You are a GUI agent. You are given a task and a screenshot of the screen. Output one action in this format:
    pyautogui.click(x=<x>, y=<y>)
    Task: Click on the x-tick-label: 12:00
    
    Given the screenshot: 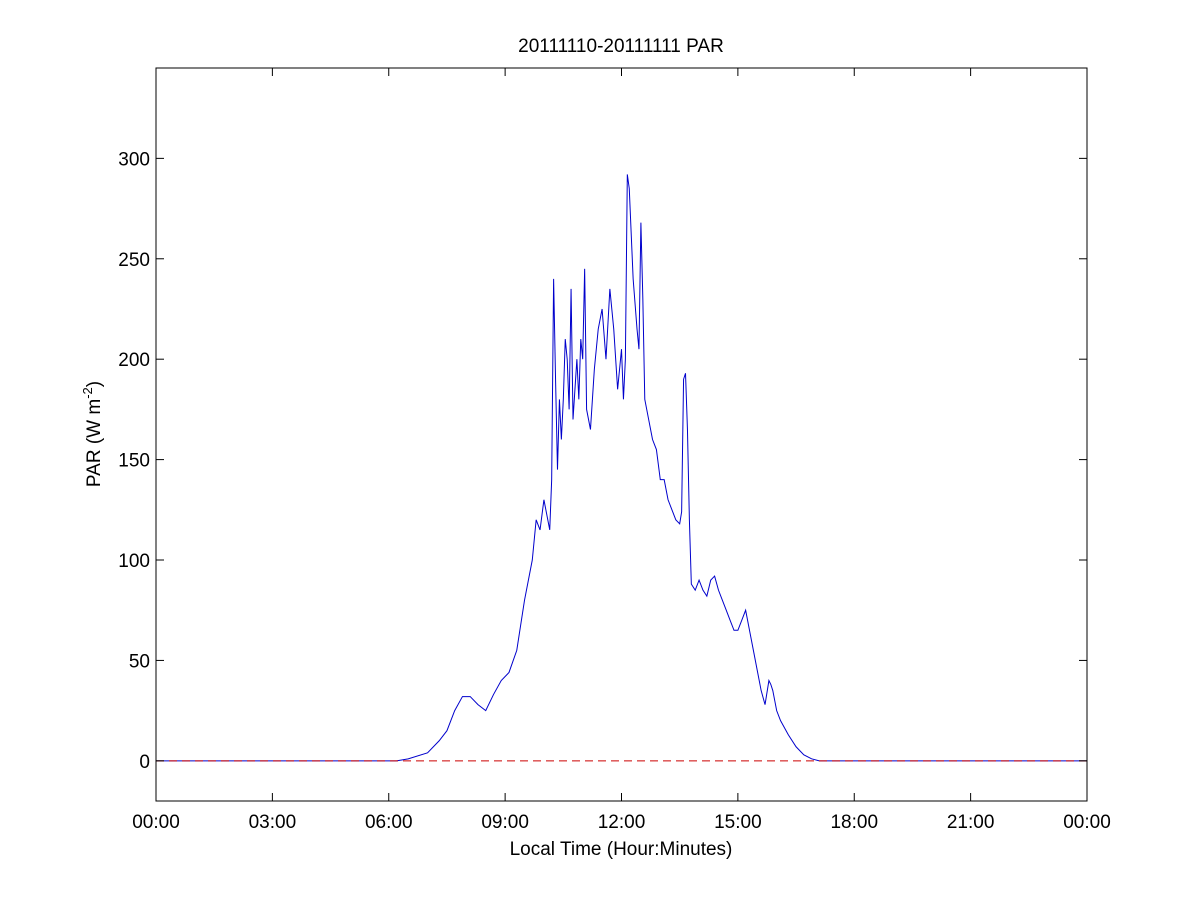 What is the action you would take?
    pyautogui.click(x=622, y=822)
    